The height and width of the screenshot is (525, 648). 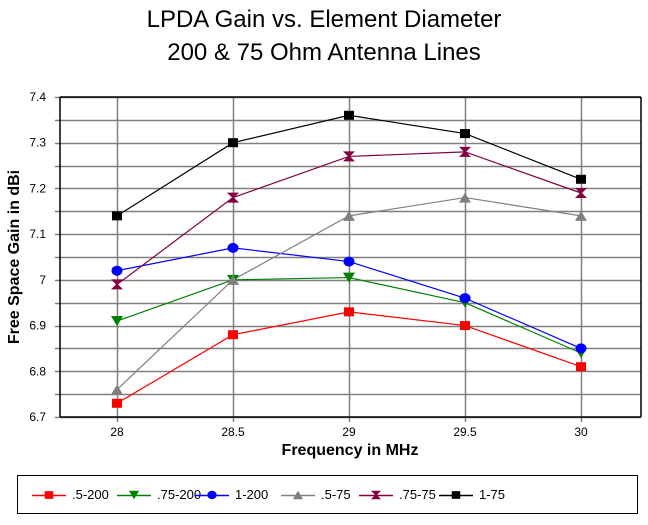 I want to click on legend-item: .75-75, so click(x=397, y=494).